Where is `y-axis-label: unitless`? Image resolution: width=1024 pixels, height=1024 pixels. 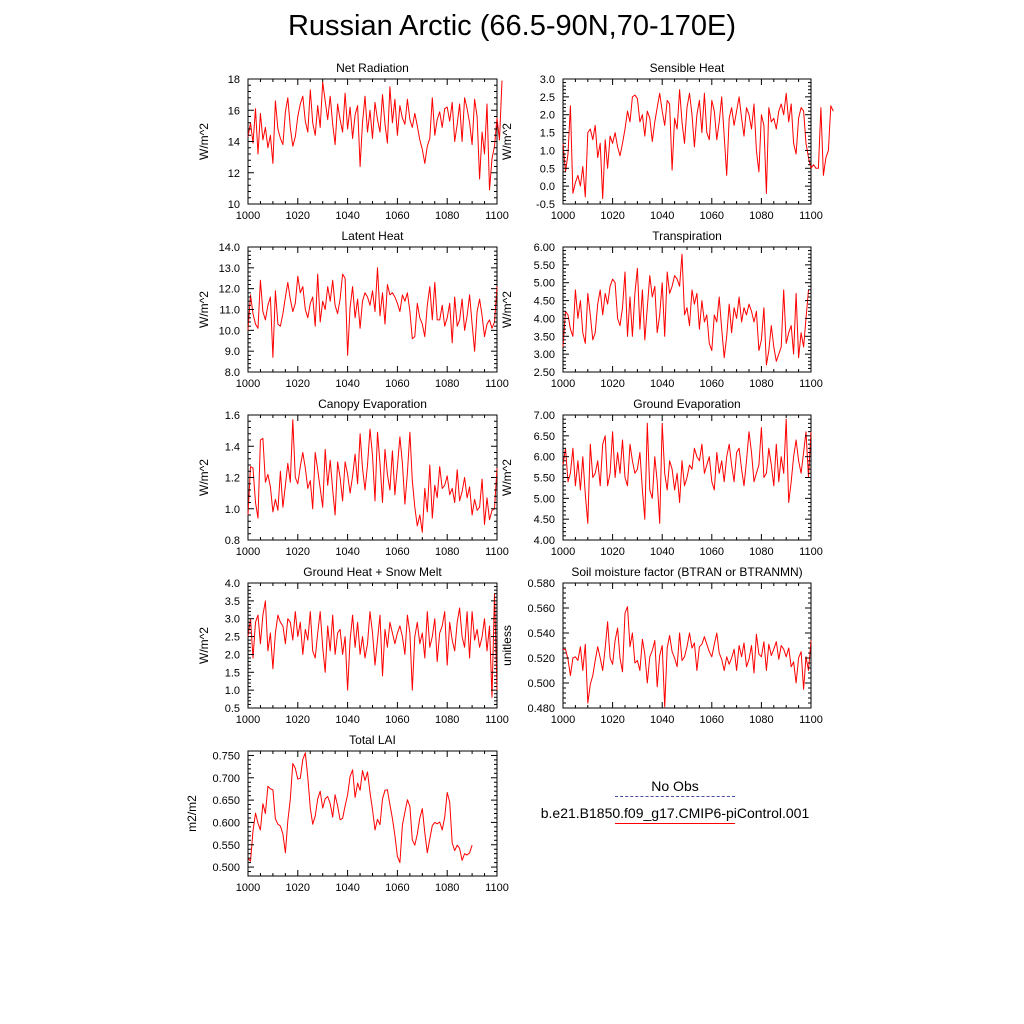
y-axis-label: unitless is located at coordinates (507, 645).